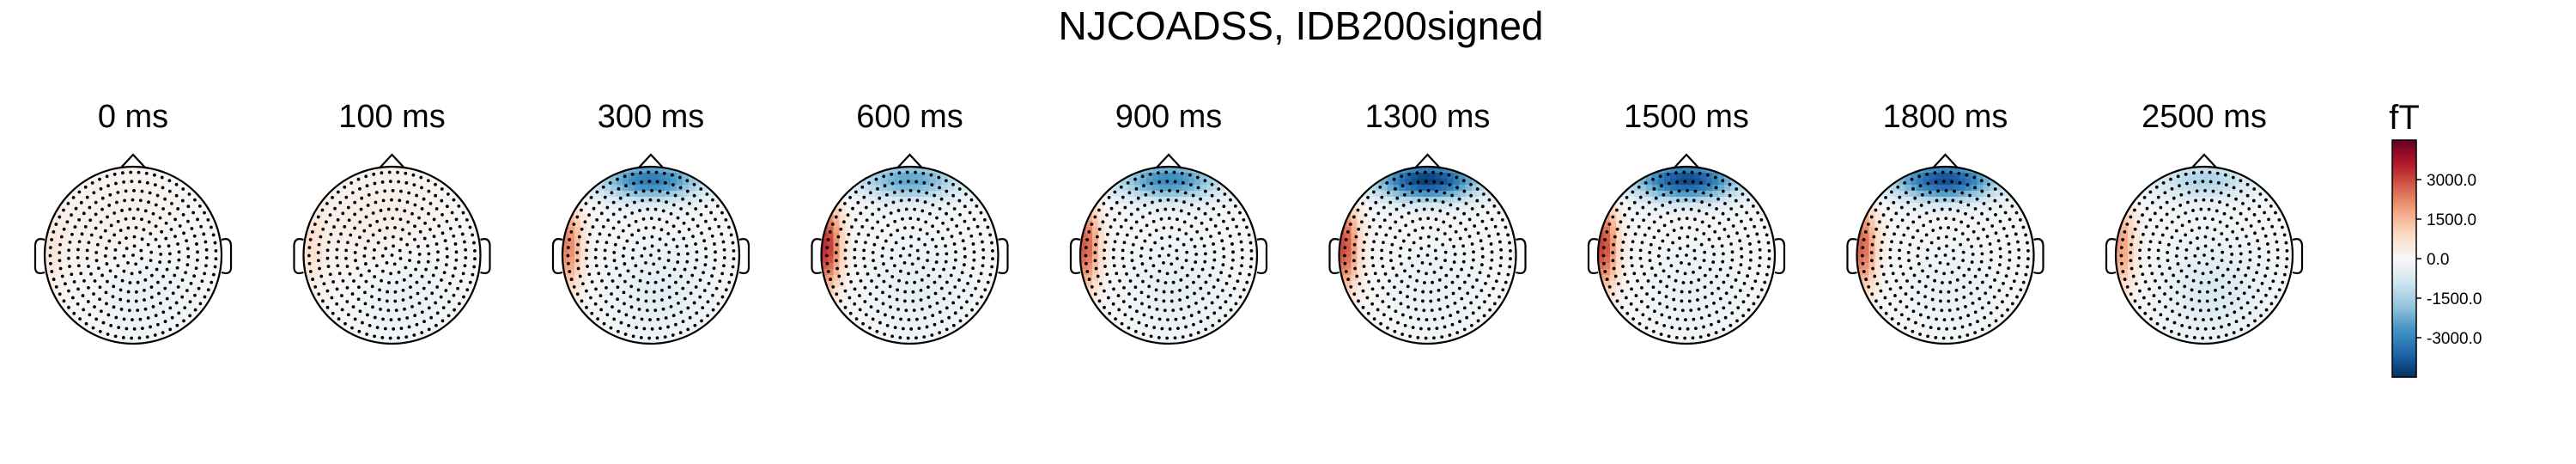 The width and height of the screenshot is (2576, 464). I want to click on topomap-panel: 100 ms, so click(392, 222).